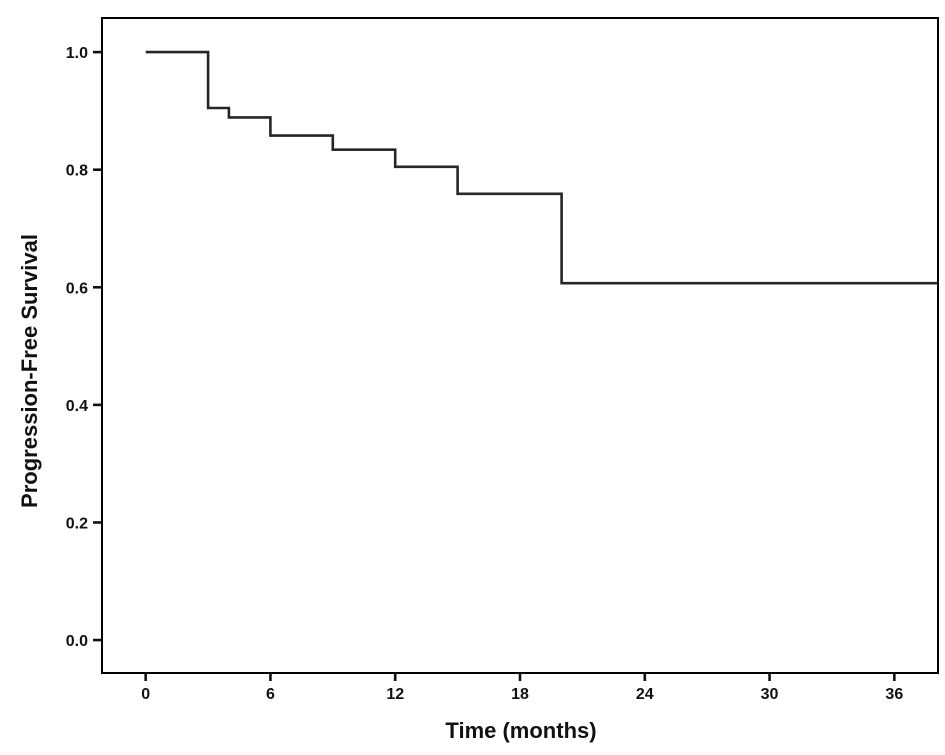 This screenshot has width=945, height=755. I want to click on x-axis-label: Time (months), so click(520, 730).